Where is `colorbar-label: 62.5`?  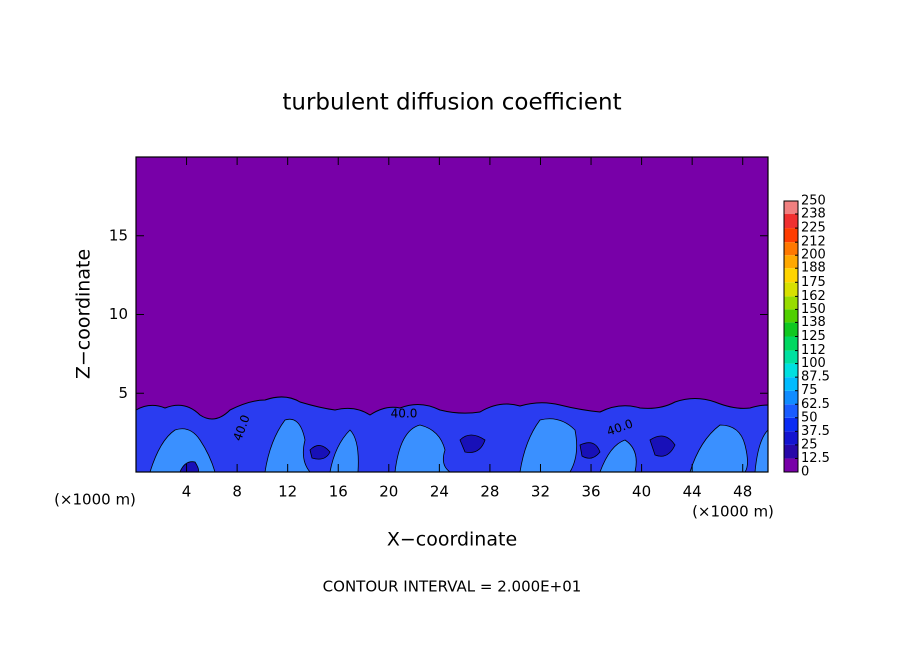
colorbar-label: 62.5 is located at coordinates (815, 404).